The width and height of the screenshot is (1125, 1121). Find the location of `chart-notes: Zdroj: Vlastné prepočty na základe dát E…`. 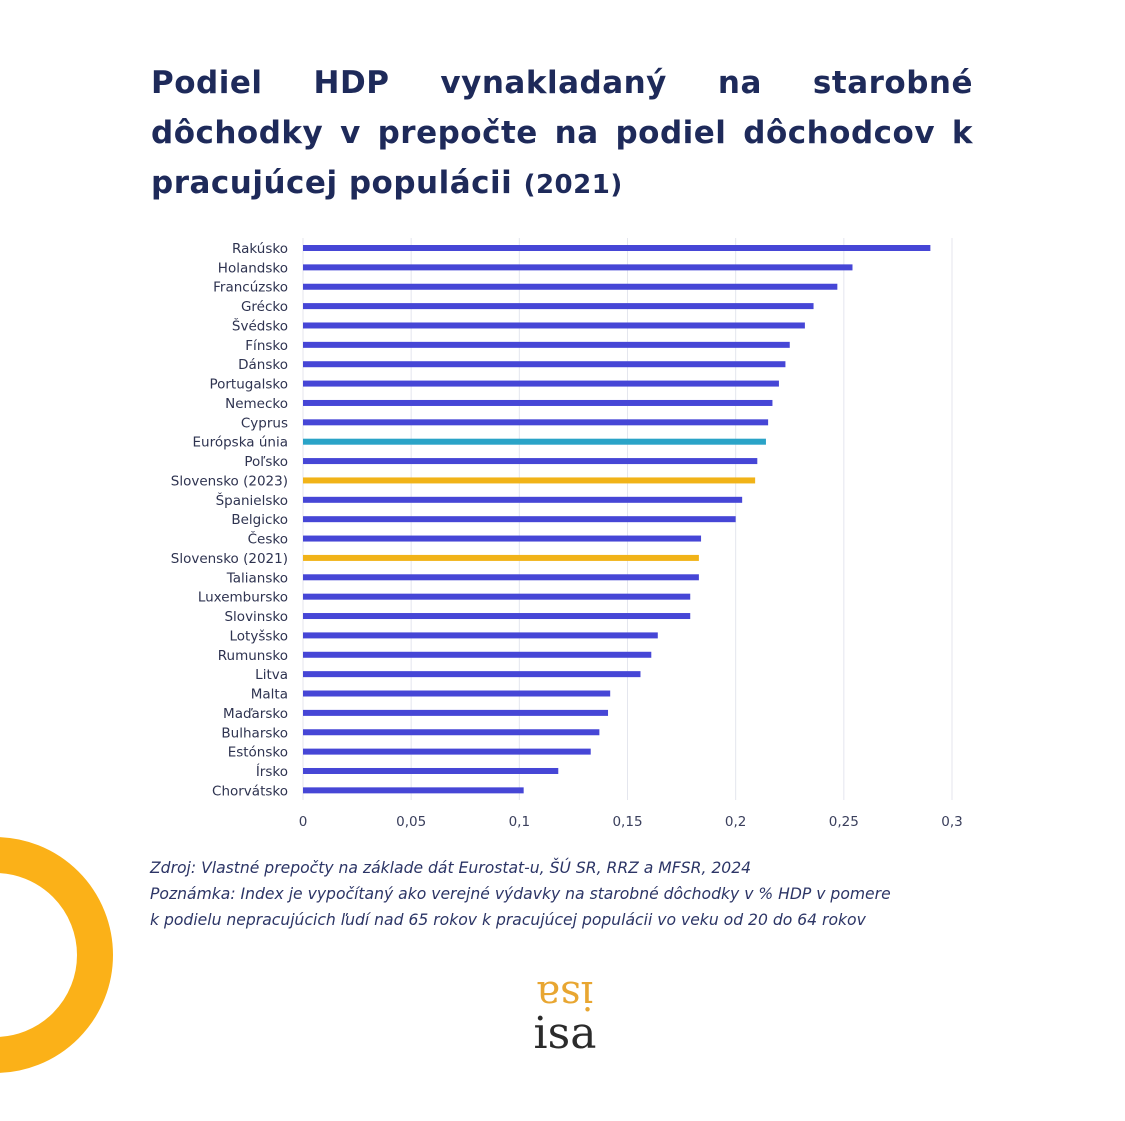

chart-notes: Zdroj: Vlastné prepočty na základe dát E… is located at coordinates (580, 894).